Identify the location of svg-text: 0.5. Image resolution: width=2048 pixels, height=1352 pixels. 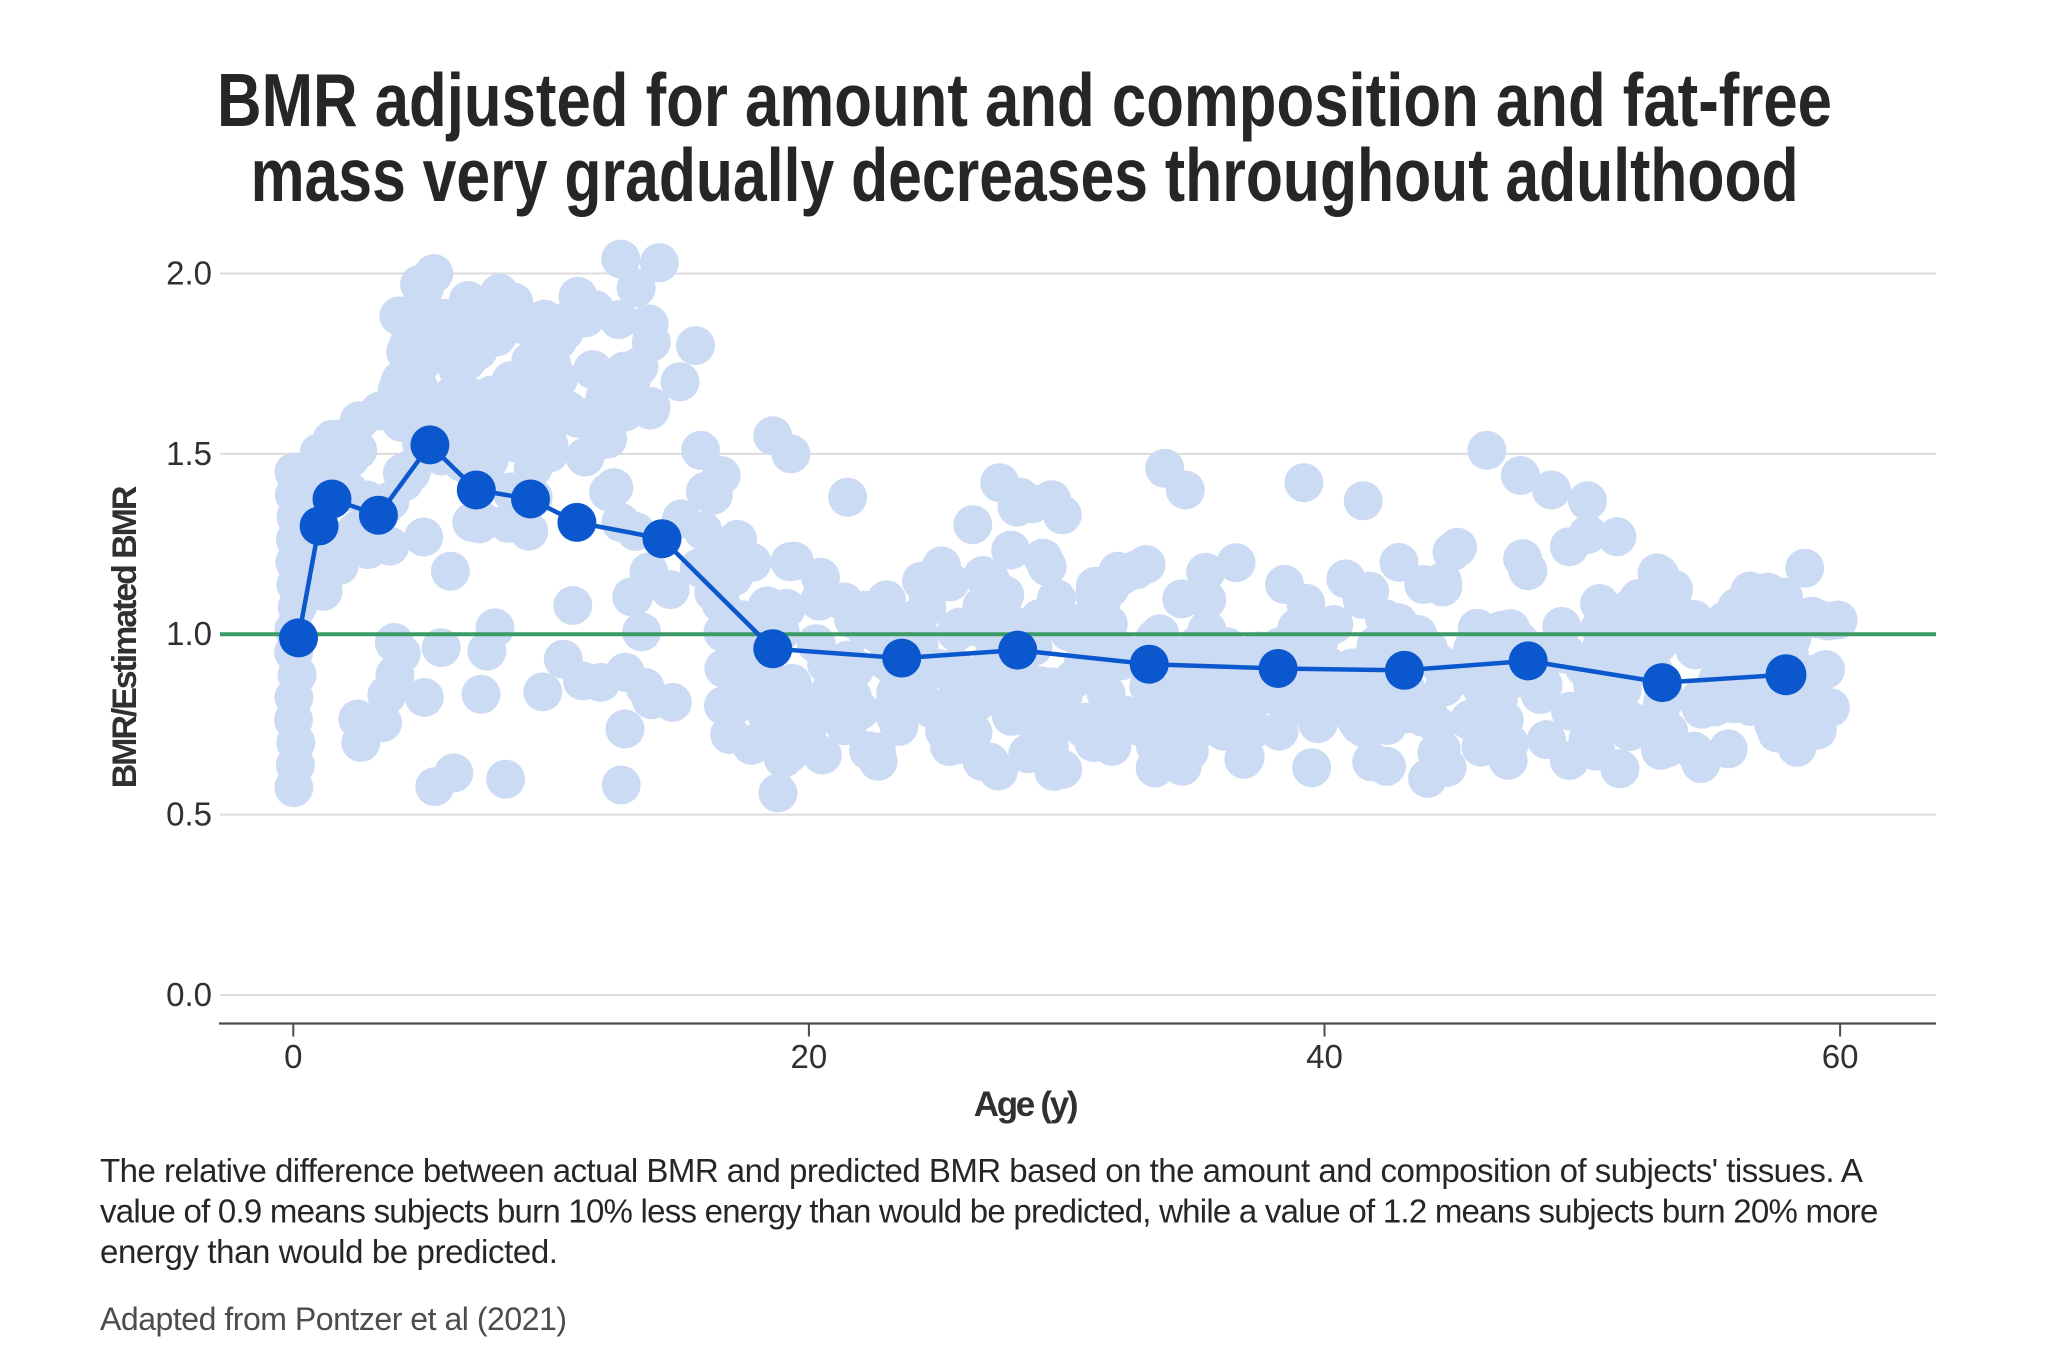
(189, 814).